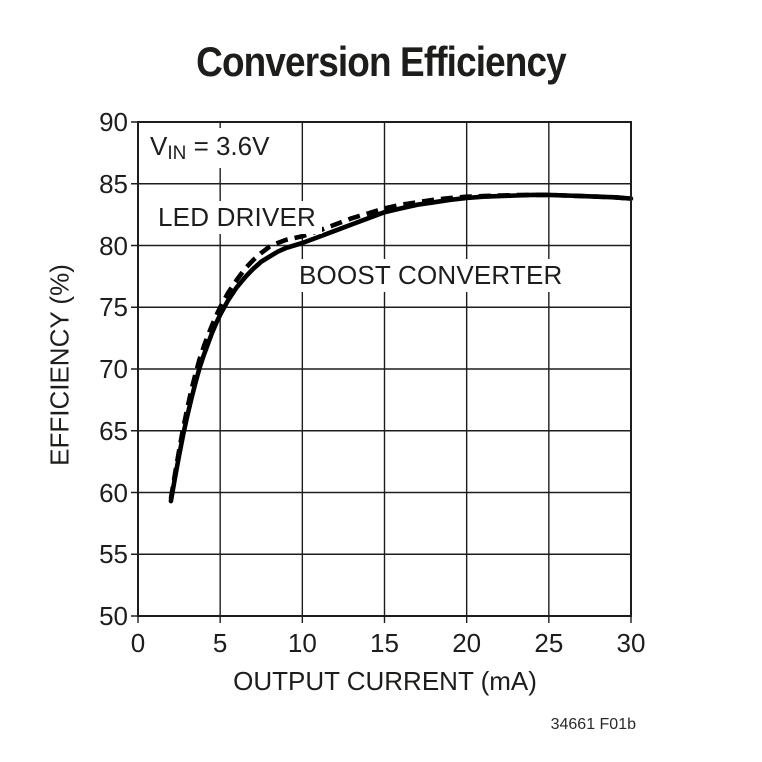  What do you see at coordinates (467, 643) in the screenshot?
I see `x-tick-label: 20` at bounding box center [467, 643].